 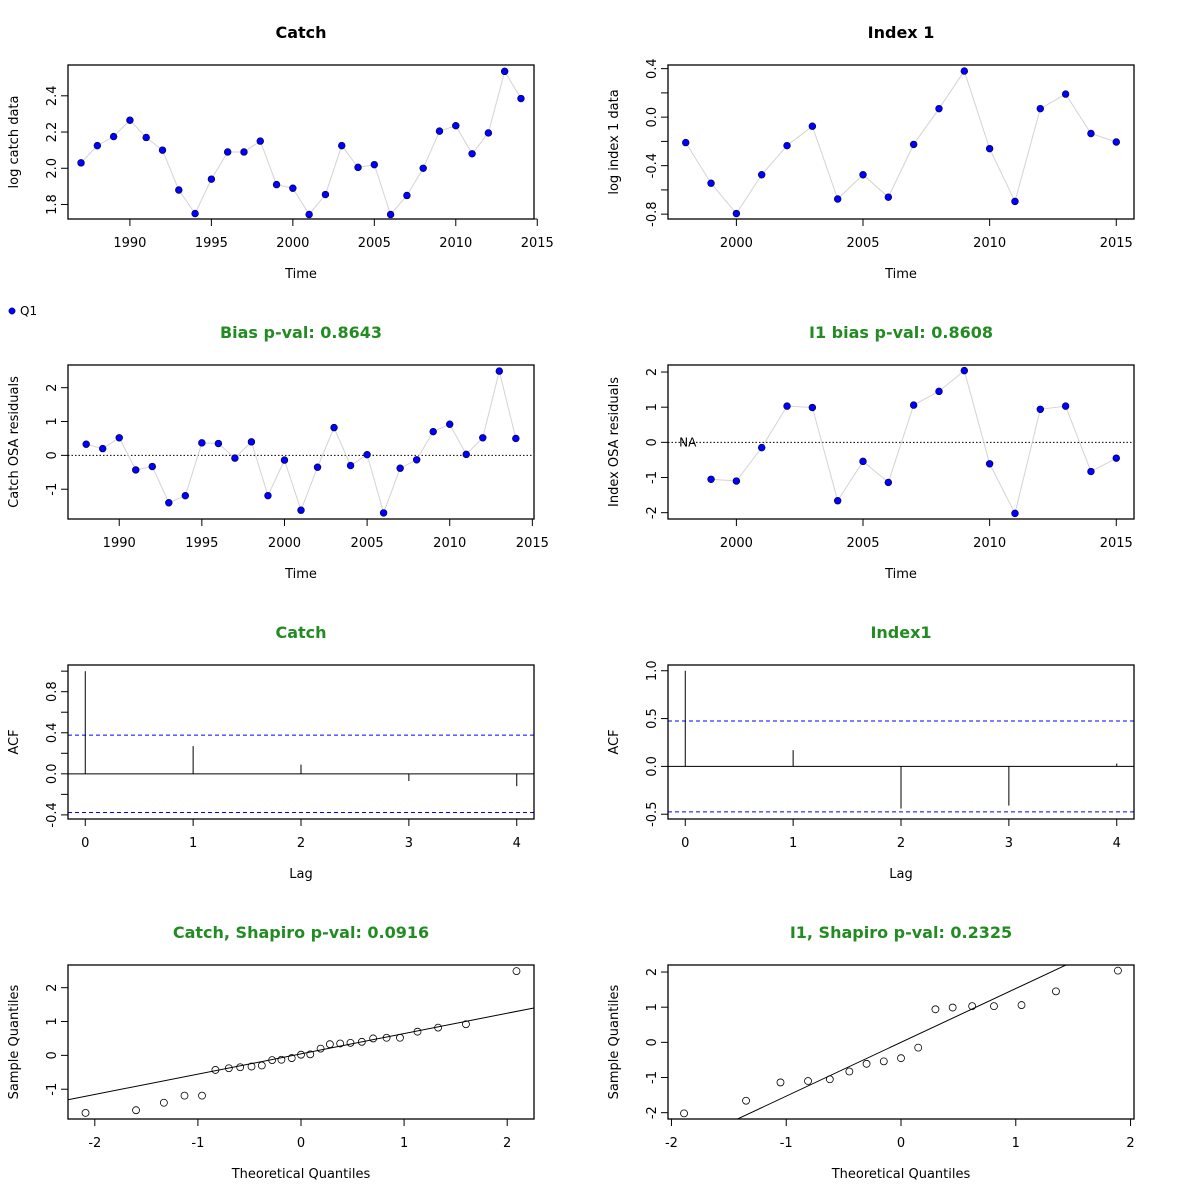 What do you see at coordinates (52, 132) in the screenshot?
I see `y-tick-label: 2.2` at bounding box center [52, 132].